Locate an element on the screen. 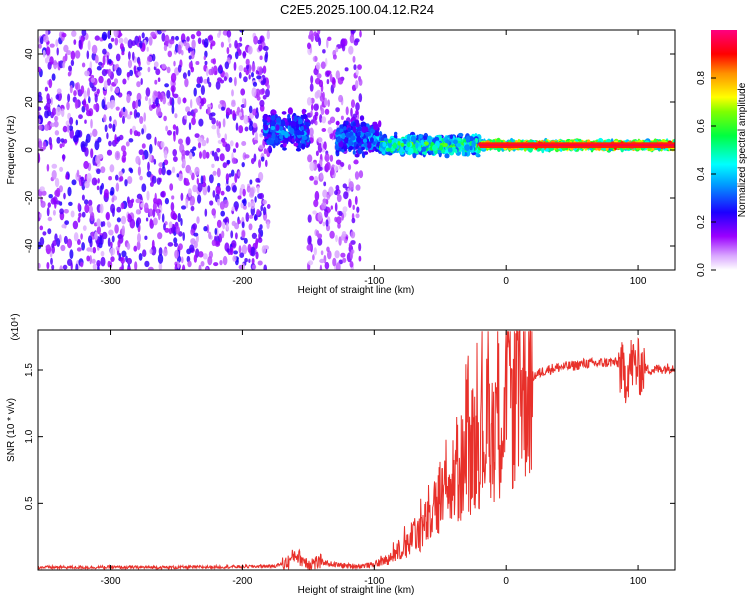  y-tick-label: 0.5 is located at coordinates (29, 503).